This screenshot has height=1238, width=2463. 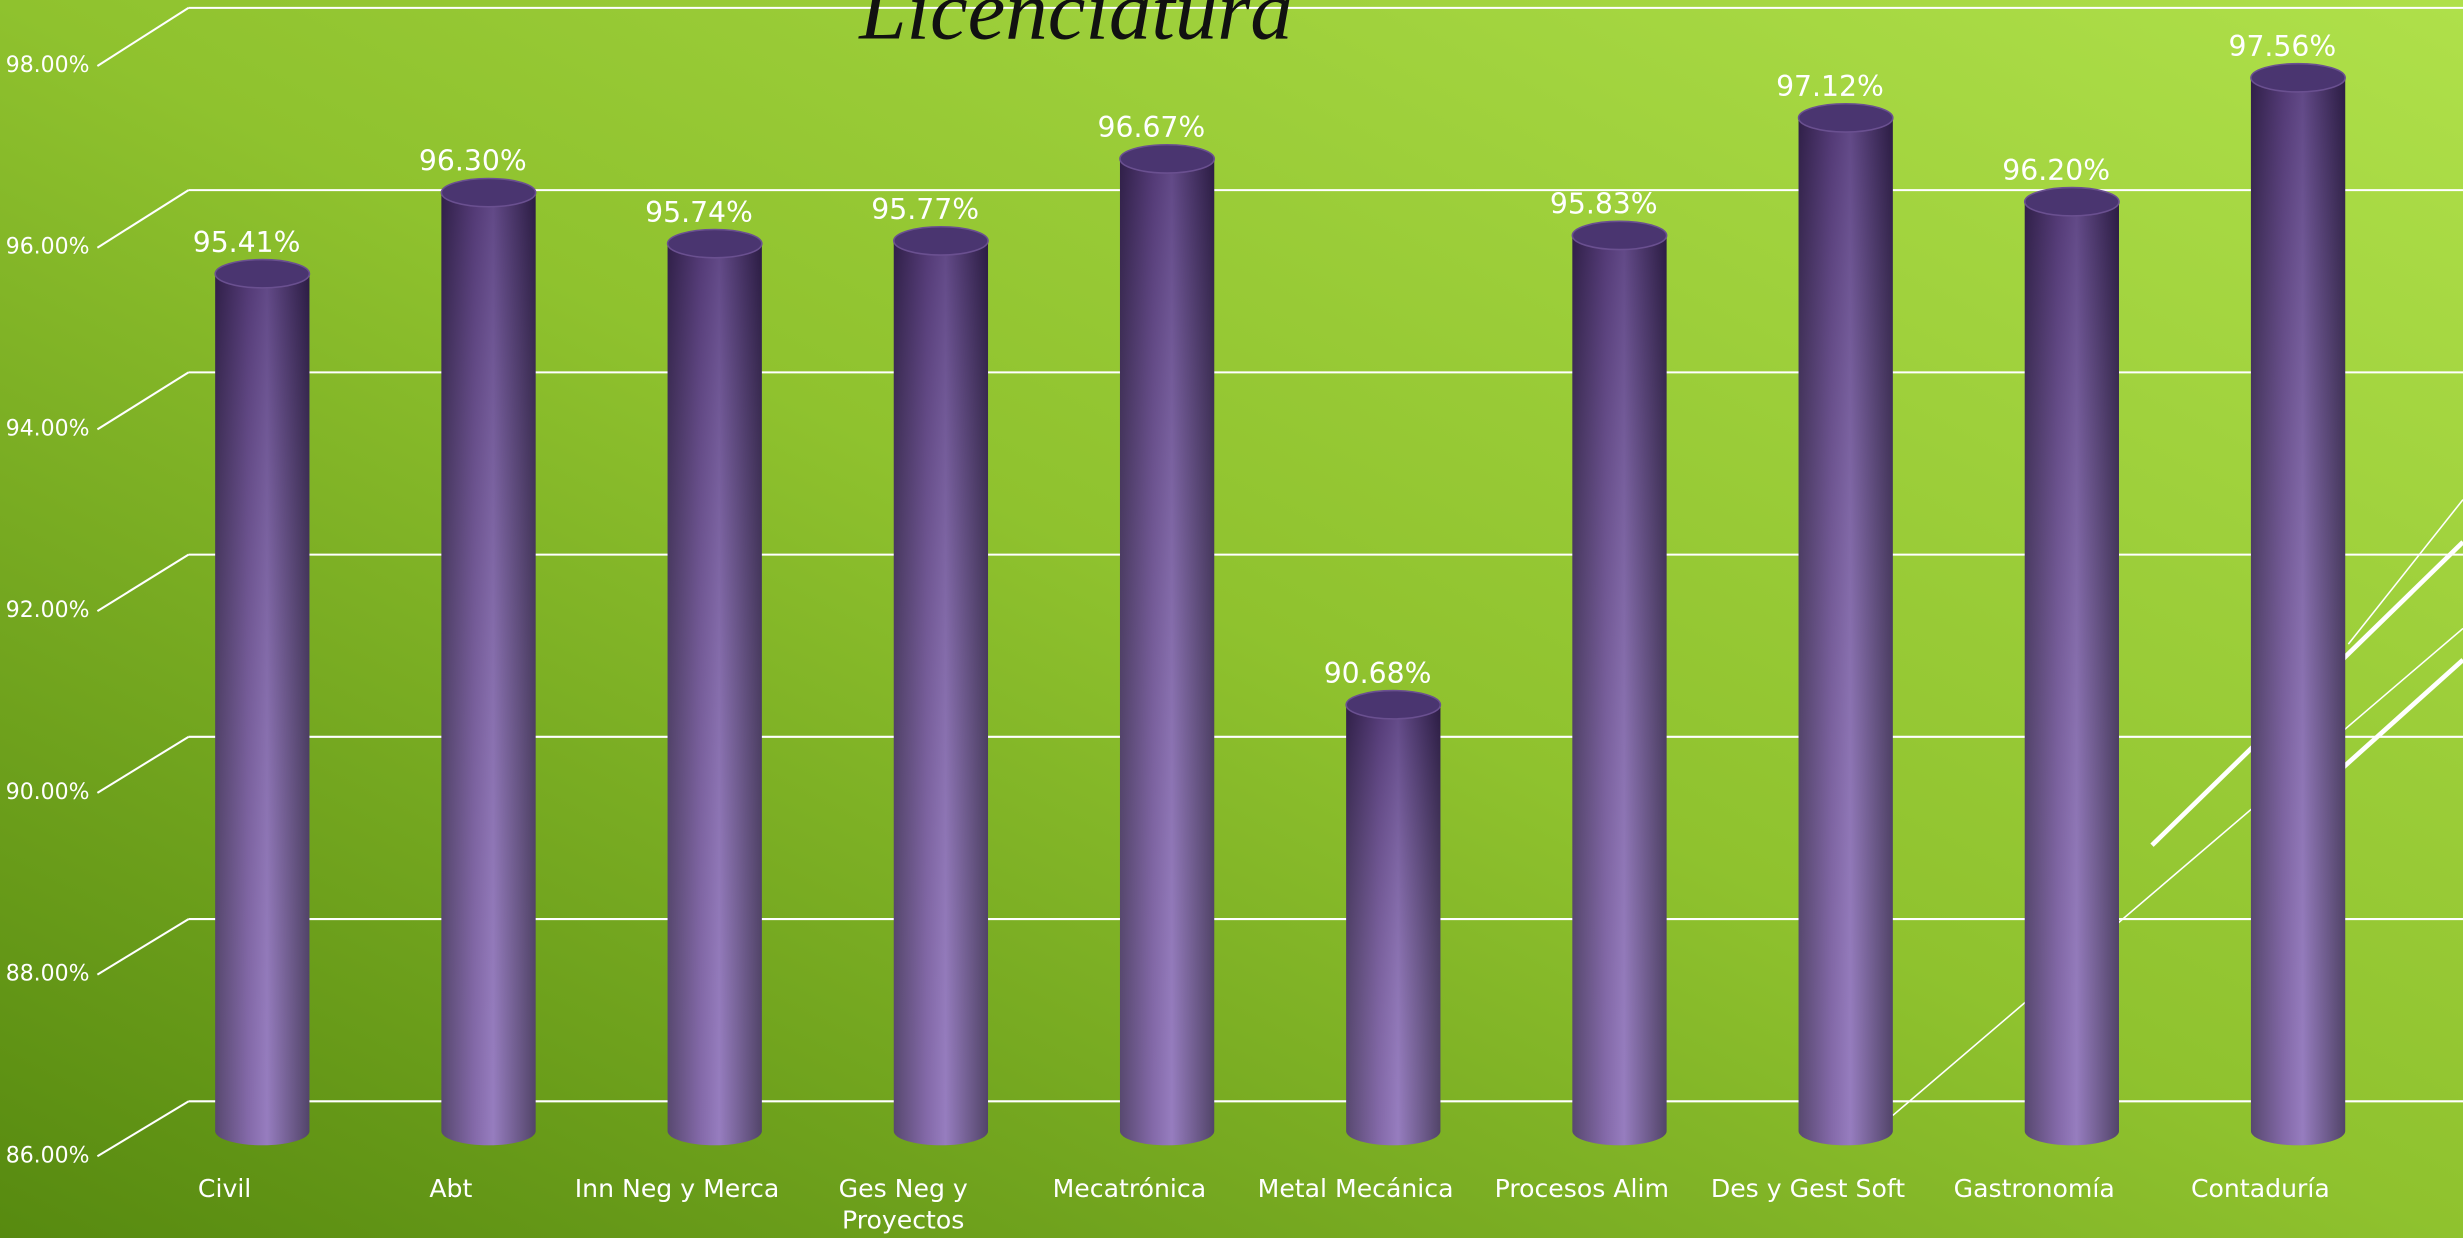 What do you see at coordinates (48, 792) in the screenshot?
I see `y-tick-label: 90.00%` at bounding box center [48, 792].